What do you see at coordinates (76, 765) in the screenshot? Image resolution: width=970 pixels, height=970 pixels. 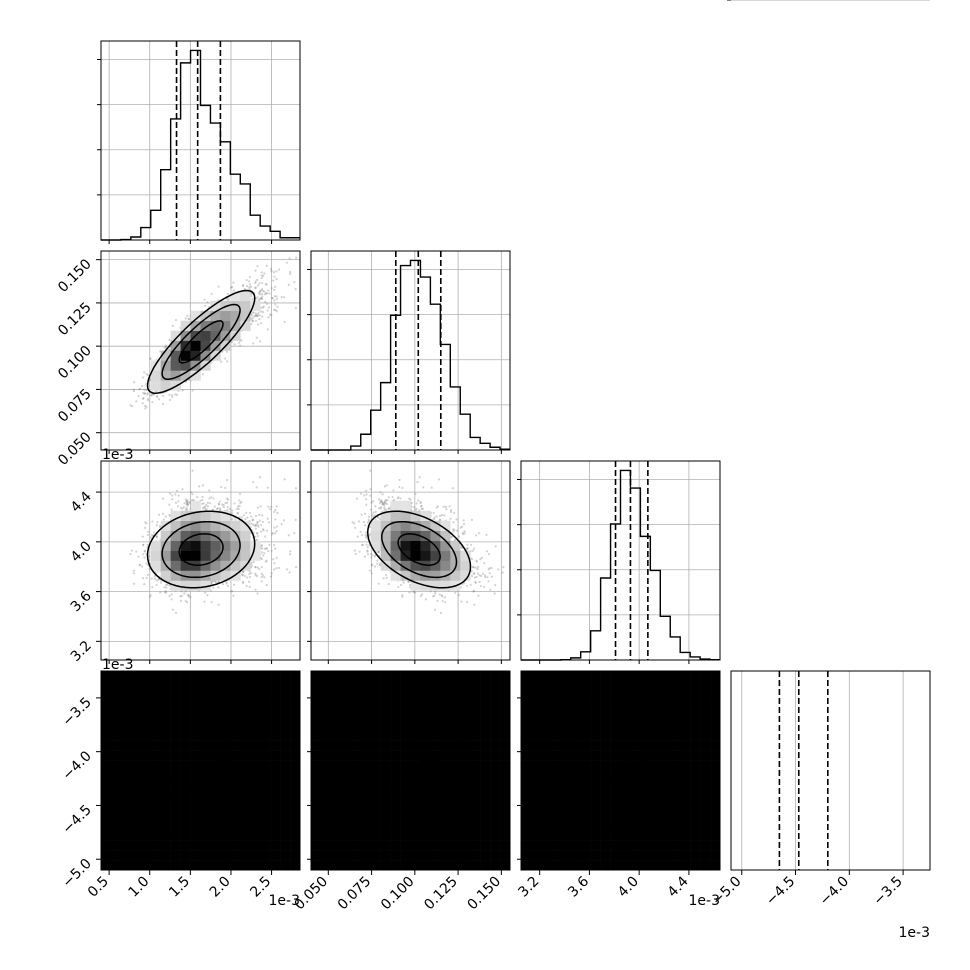 I see `y-tick-label: −4.0` at bounding box center [76, 765].